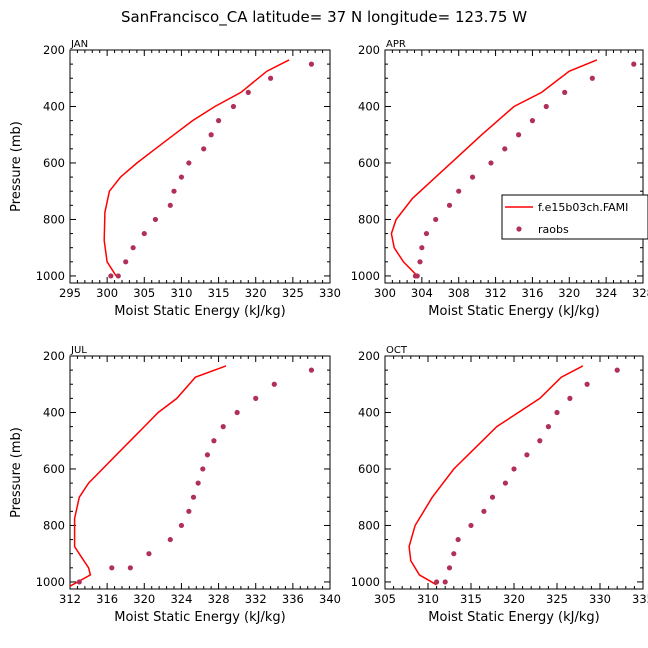 The image size is (648, 648). Describe the element at coordinates (70, 293) in the screenshot. I see `x-tick-label: 295` at that location.